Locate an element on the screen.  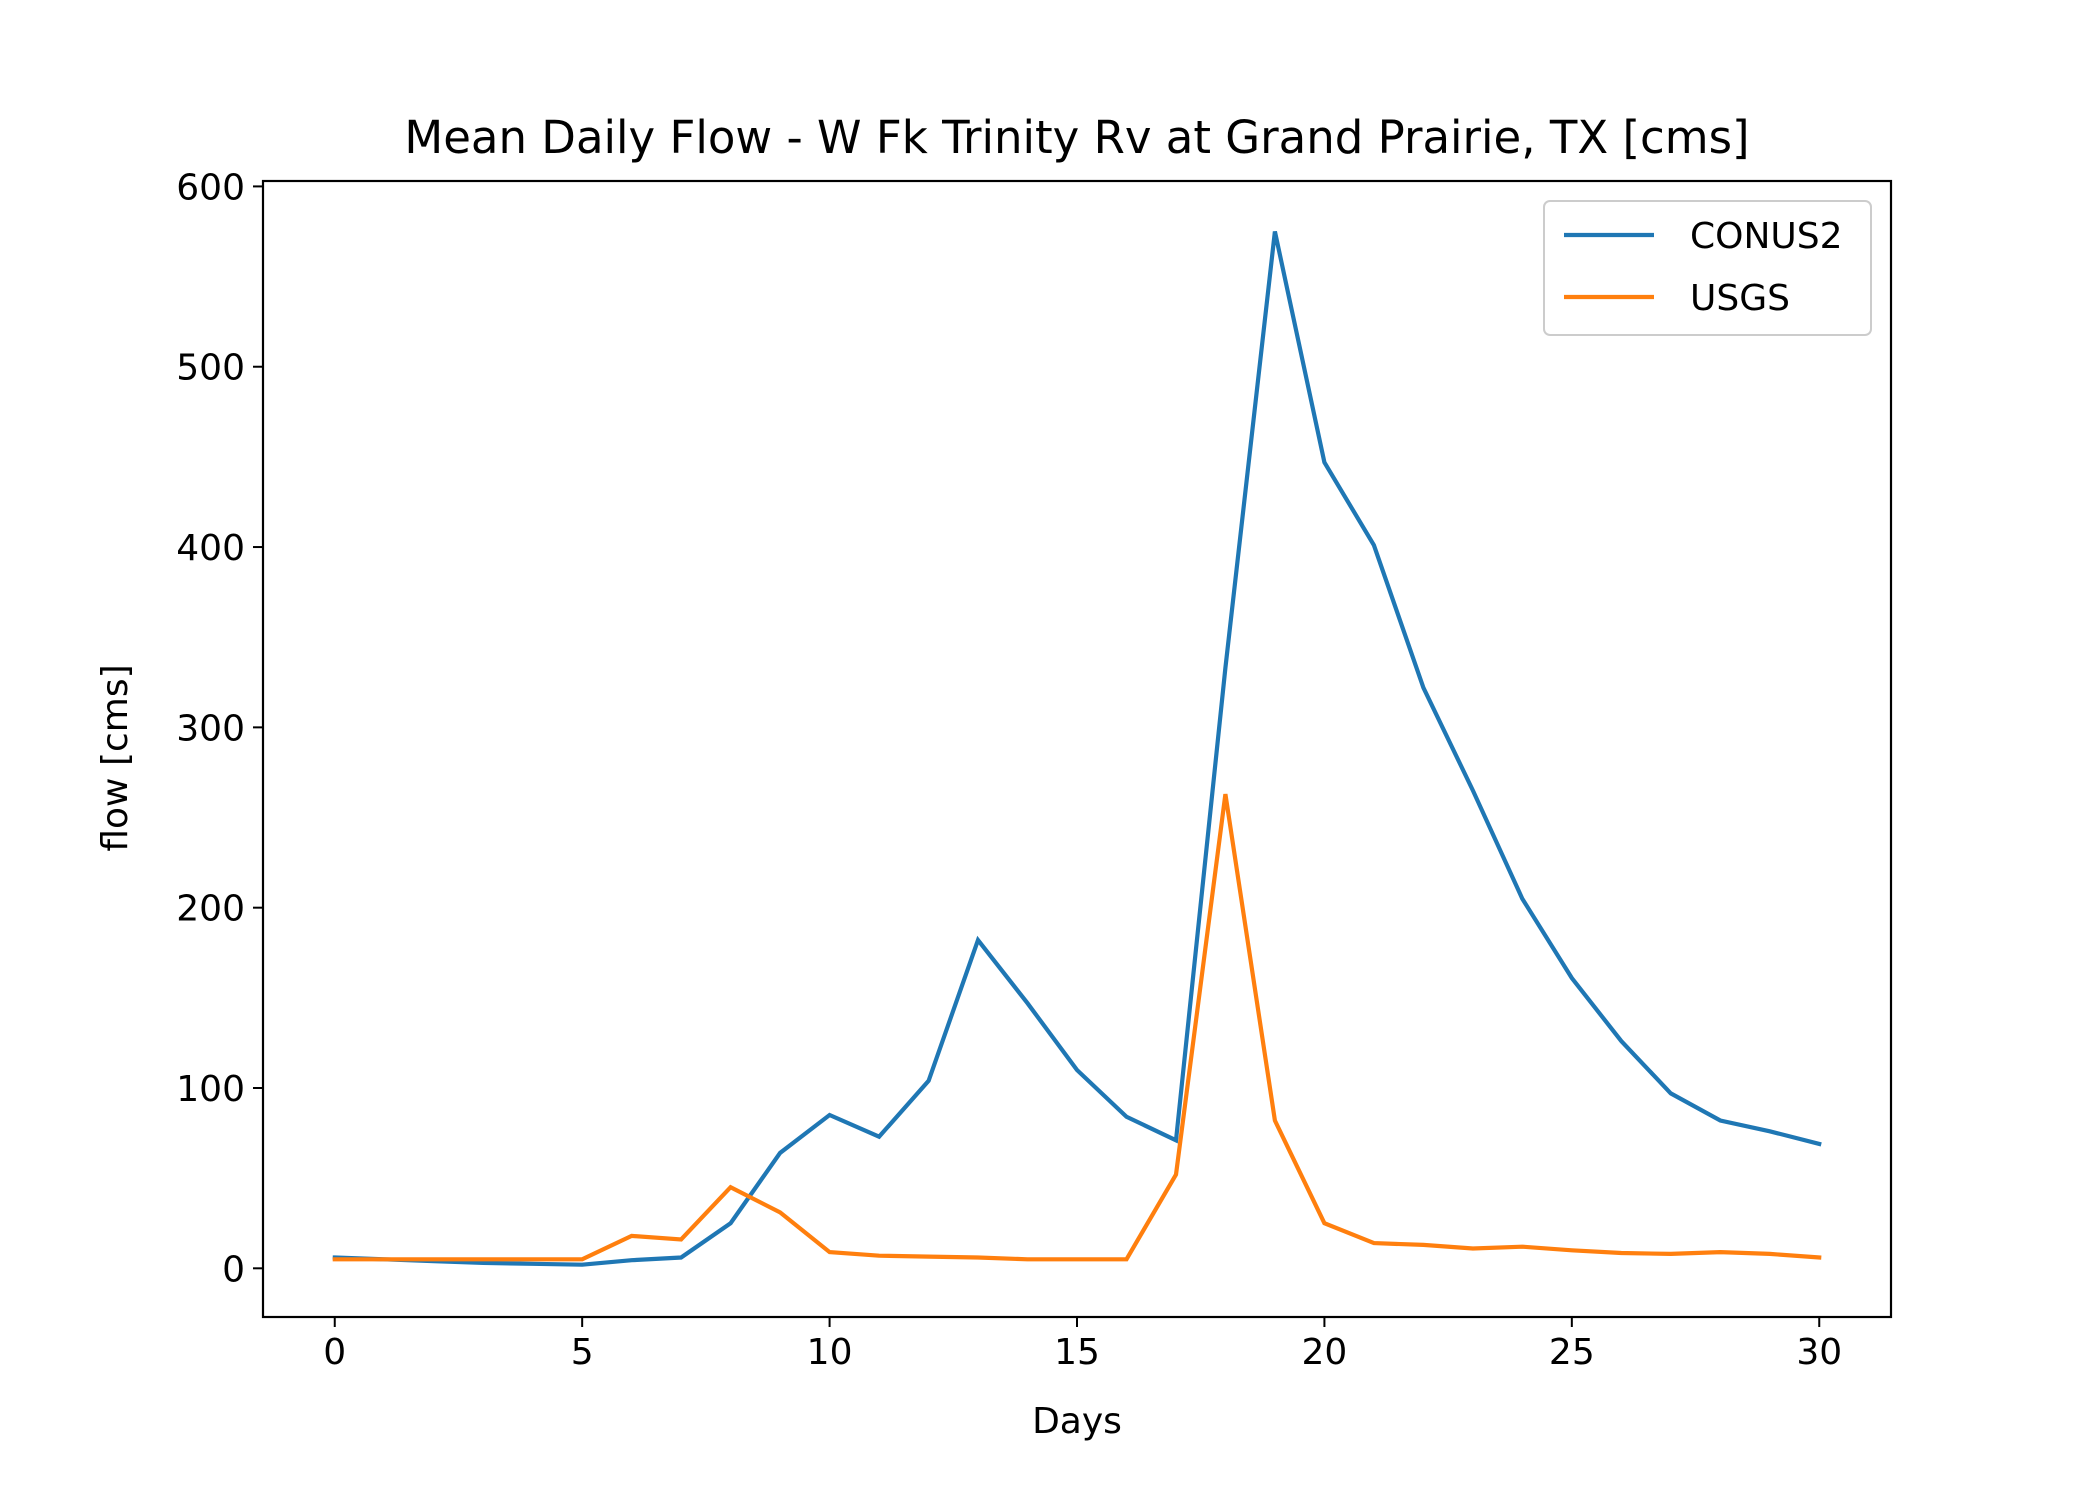
x-tick-label: 5 is located at coordinates (582, 1352).